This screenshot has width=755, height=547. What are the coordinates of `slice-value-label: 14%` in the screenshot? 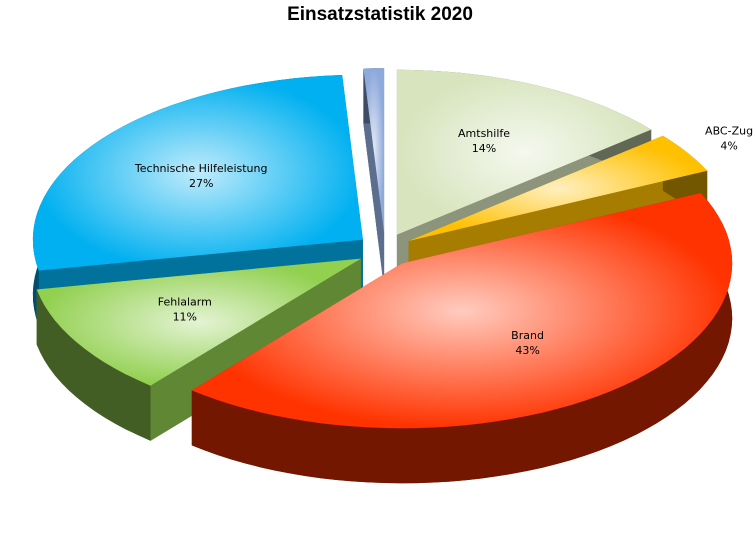 It's located at (484, 148).